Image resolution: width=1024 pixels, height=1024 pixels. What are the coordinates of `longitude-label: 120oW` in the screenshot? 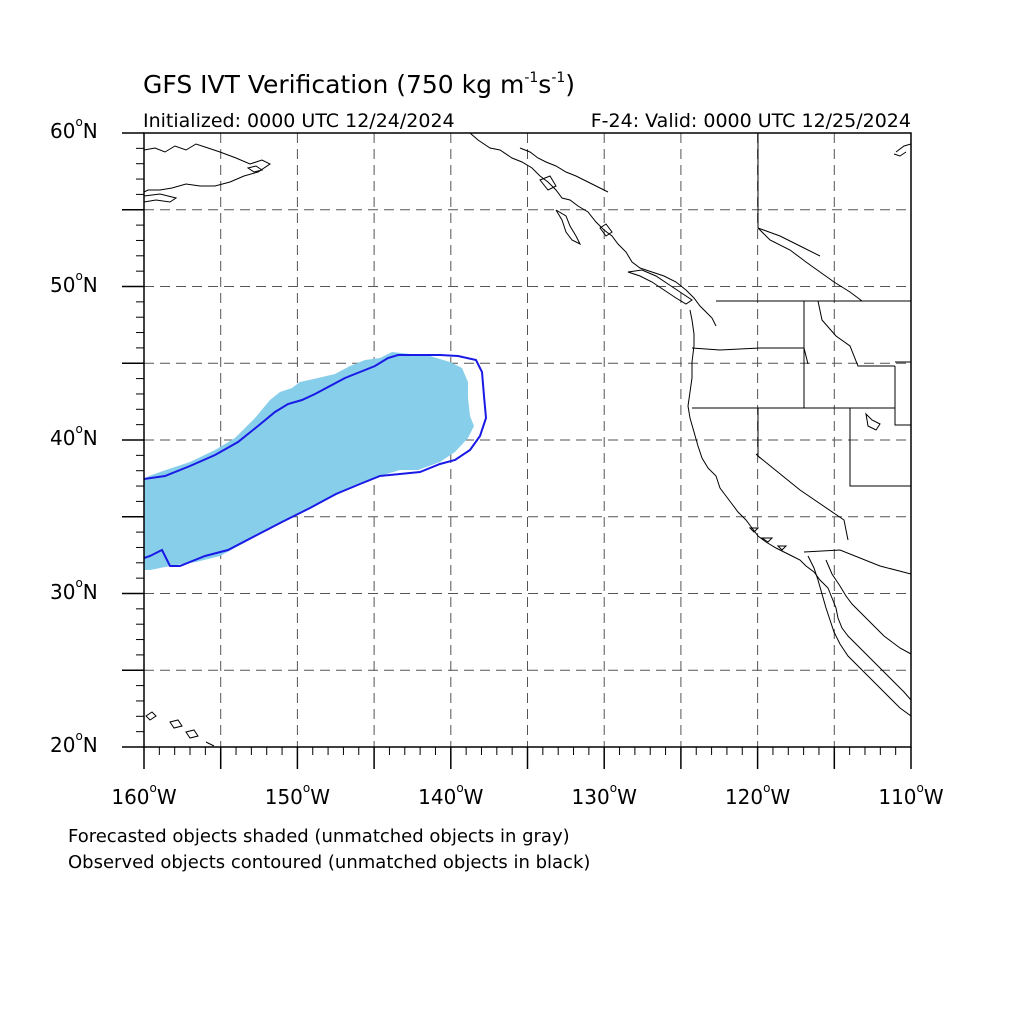 It's located at (757, 795).